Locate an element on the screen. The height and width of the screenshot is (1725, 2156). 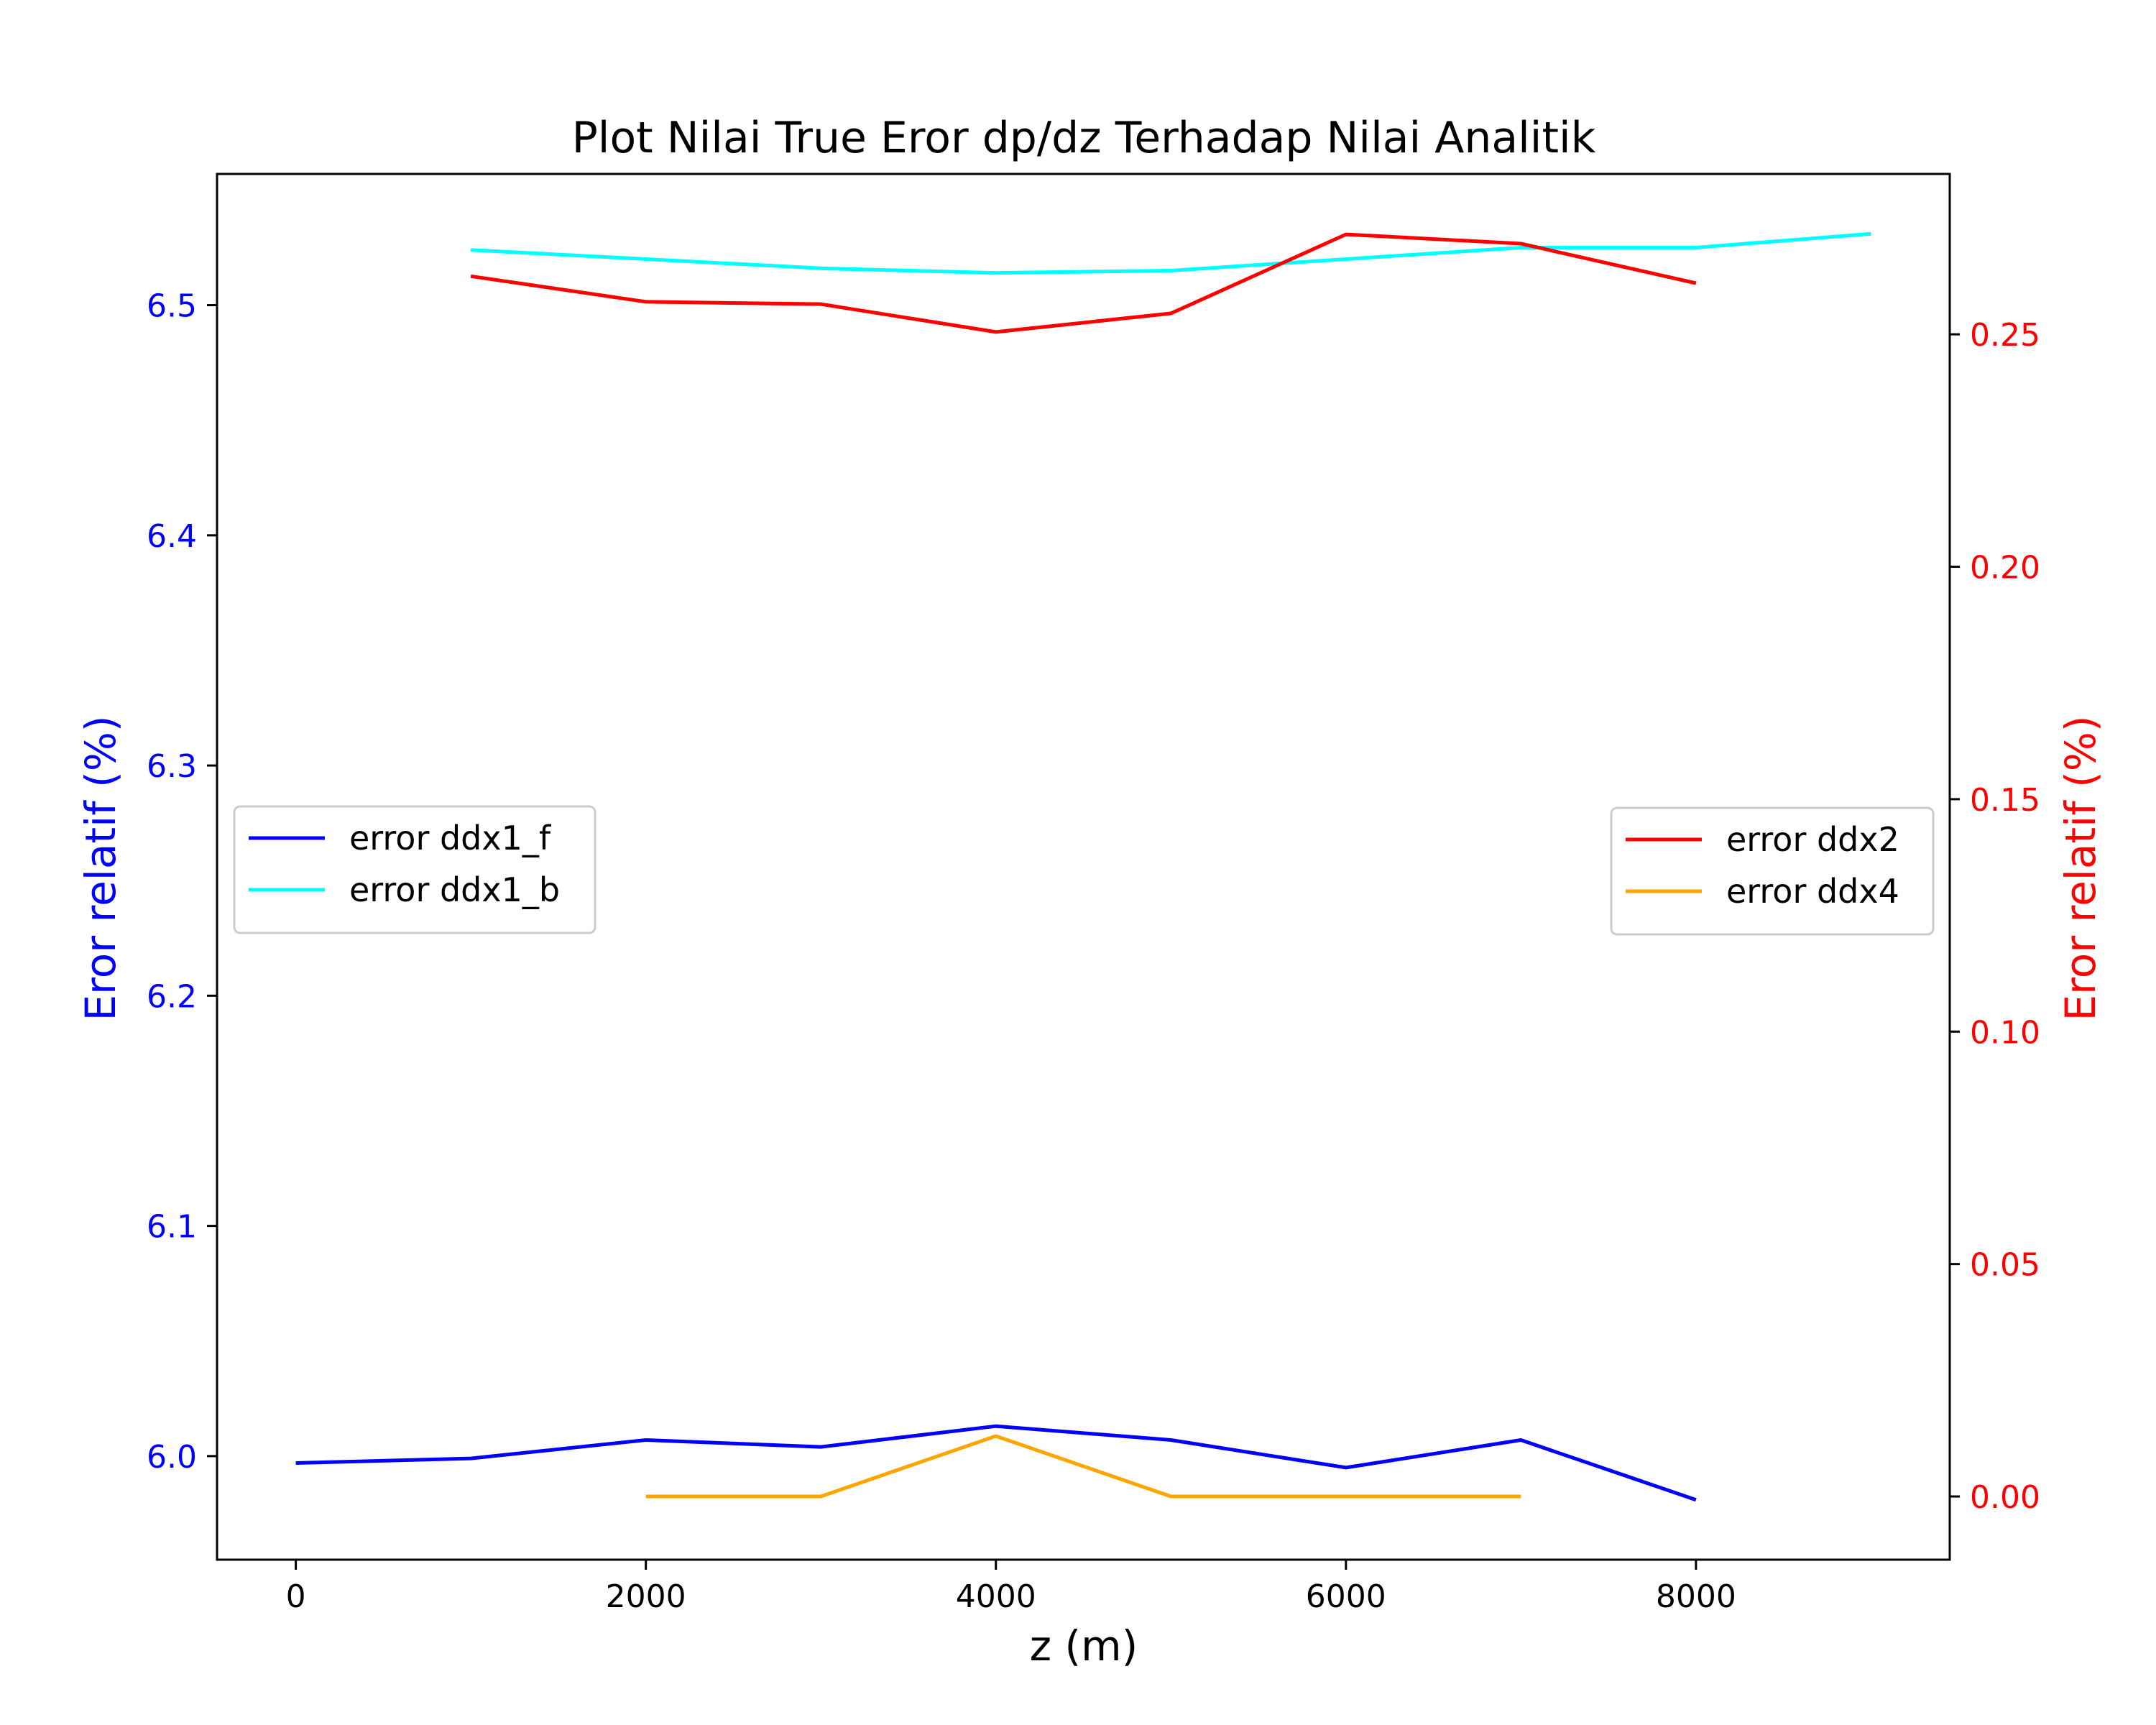
series-line-error-ddx4 is located at coordinates (1083, 1466).